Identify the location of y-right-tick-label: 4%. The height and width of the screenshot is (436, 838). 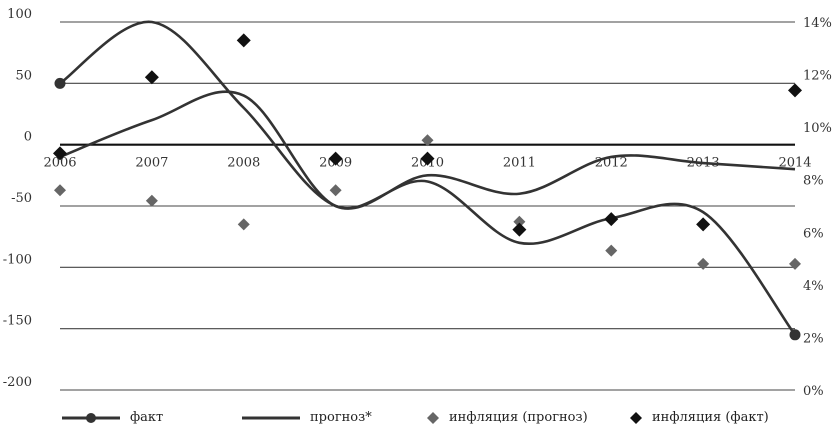
(813, 286).